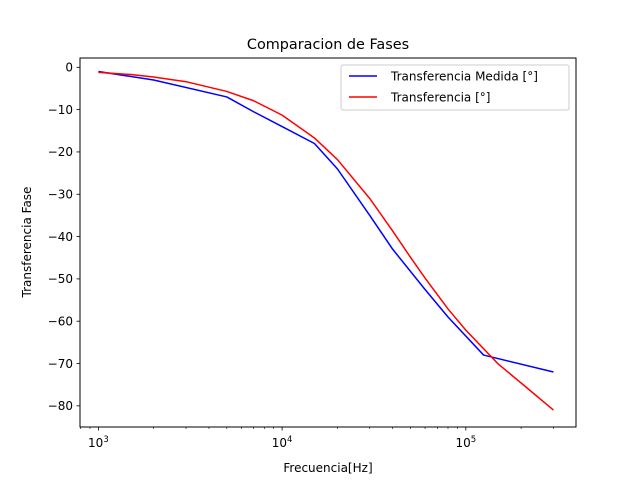 This screenshot has height=480, width=640. I want to click on x-tick-label-exponent: 5, so click(473, 440).